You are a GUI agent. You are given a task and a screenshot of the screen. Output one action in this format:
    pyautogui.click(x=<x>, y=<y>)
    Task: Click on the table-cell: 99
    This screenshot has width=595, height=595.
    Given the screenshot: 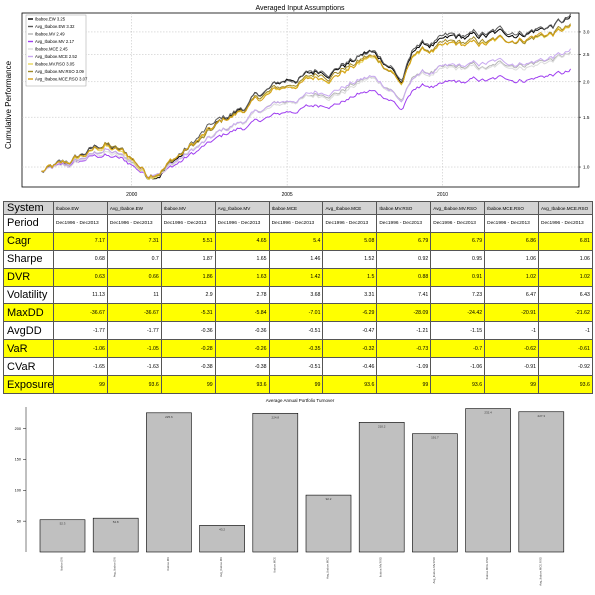 What is the action you would take?
    pyautogui.click(x=296, y=384)
    